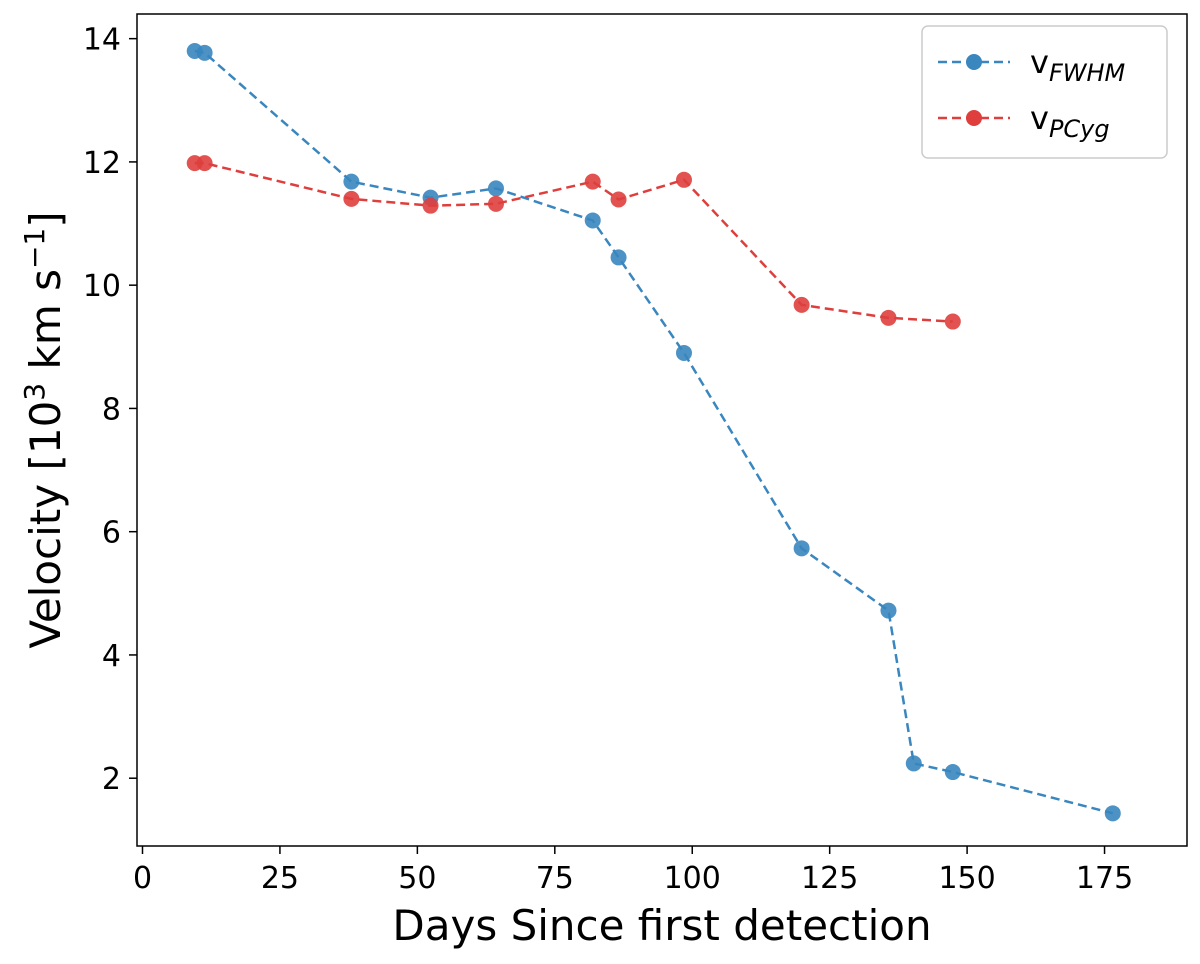 This screenshot has width=1200, height=964. Describe the element at coordinates (44, 429) in the screenshot. I see `y-axis-title: Velocity [103 km s−1]` at that location.